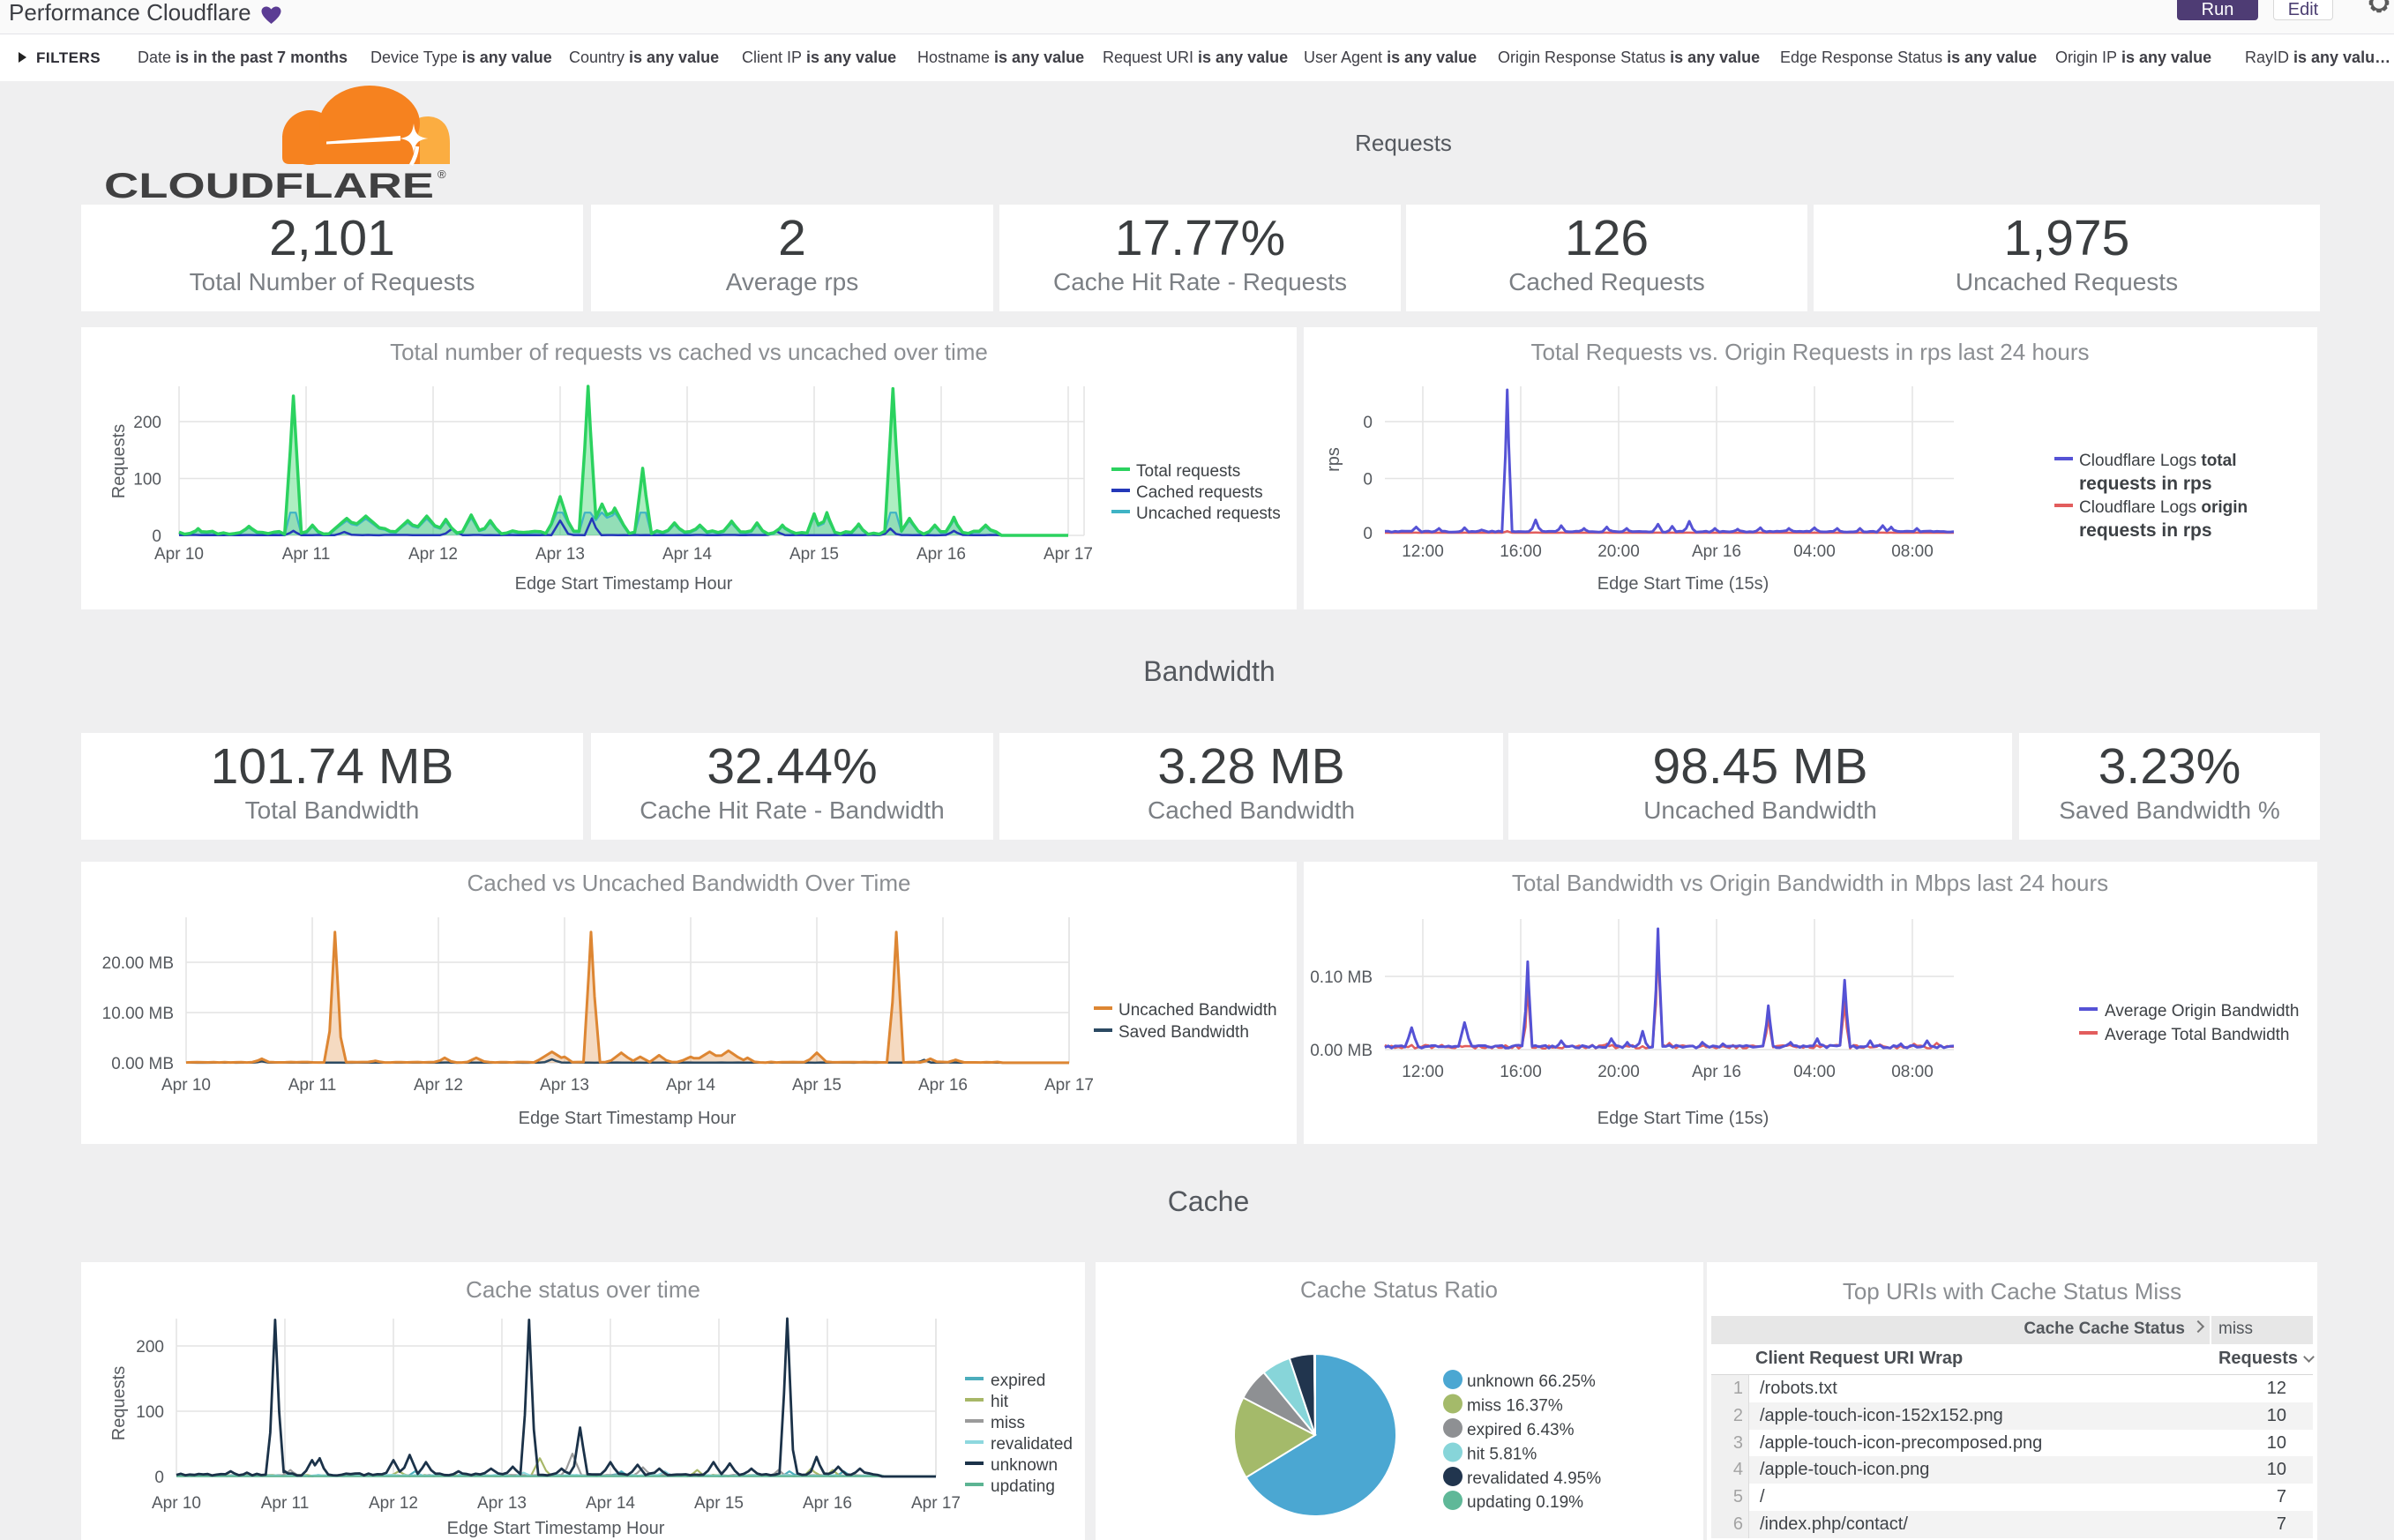 The width and height of the screenshot is (2394, 1540). Describe the element at coordinates (2157, 461) in the screenshot. I see `svg-text: Cloudflare Logs total` at that location.